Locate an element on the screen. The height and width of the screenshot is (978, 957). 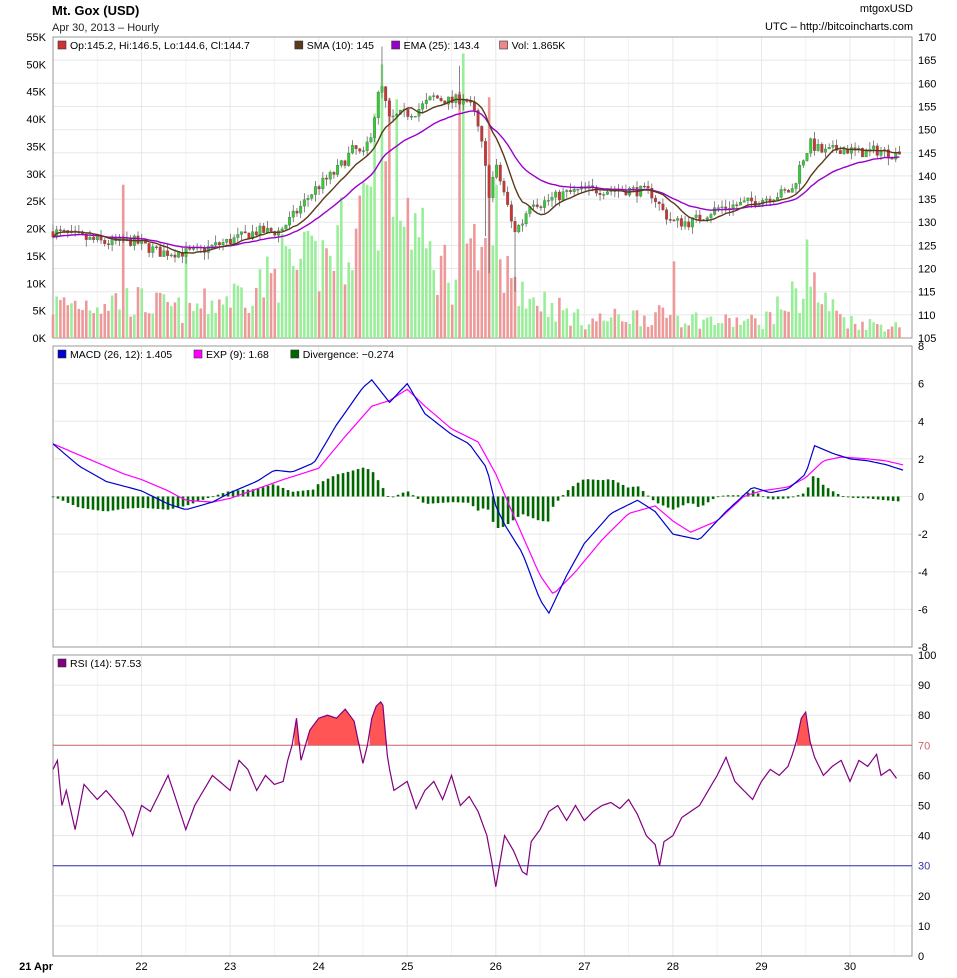
x-tick-label: 21 Apr is located at coordinates (36, 967).